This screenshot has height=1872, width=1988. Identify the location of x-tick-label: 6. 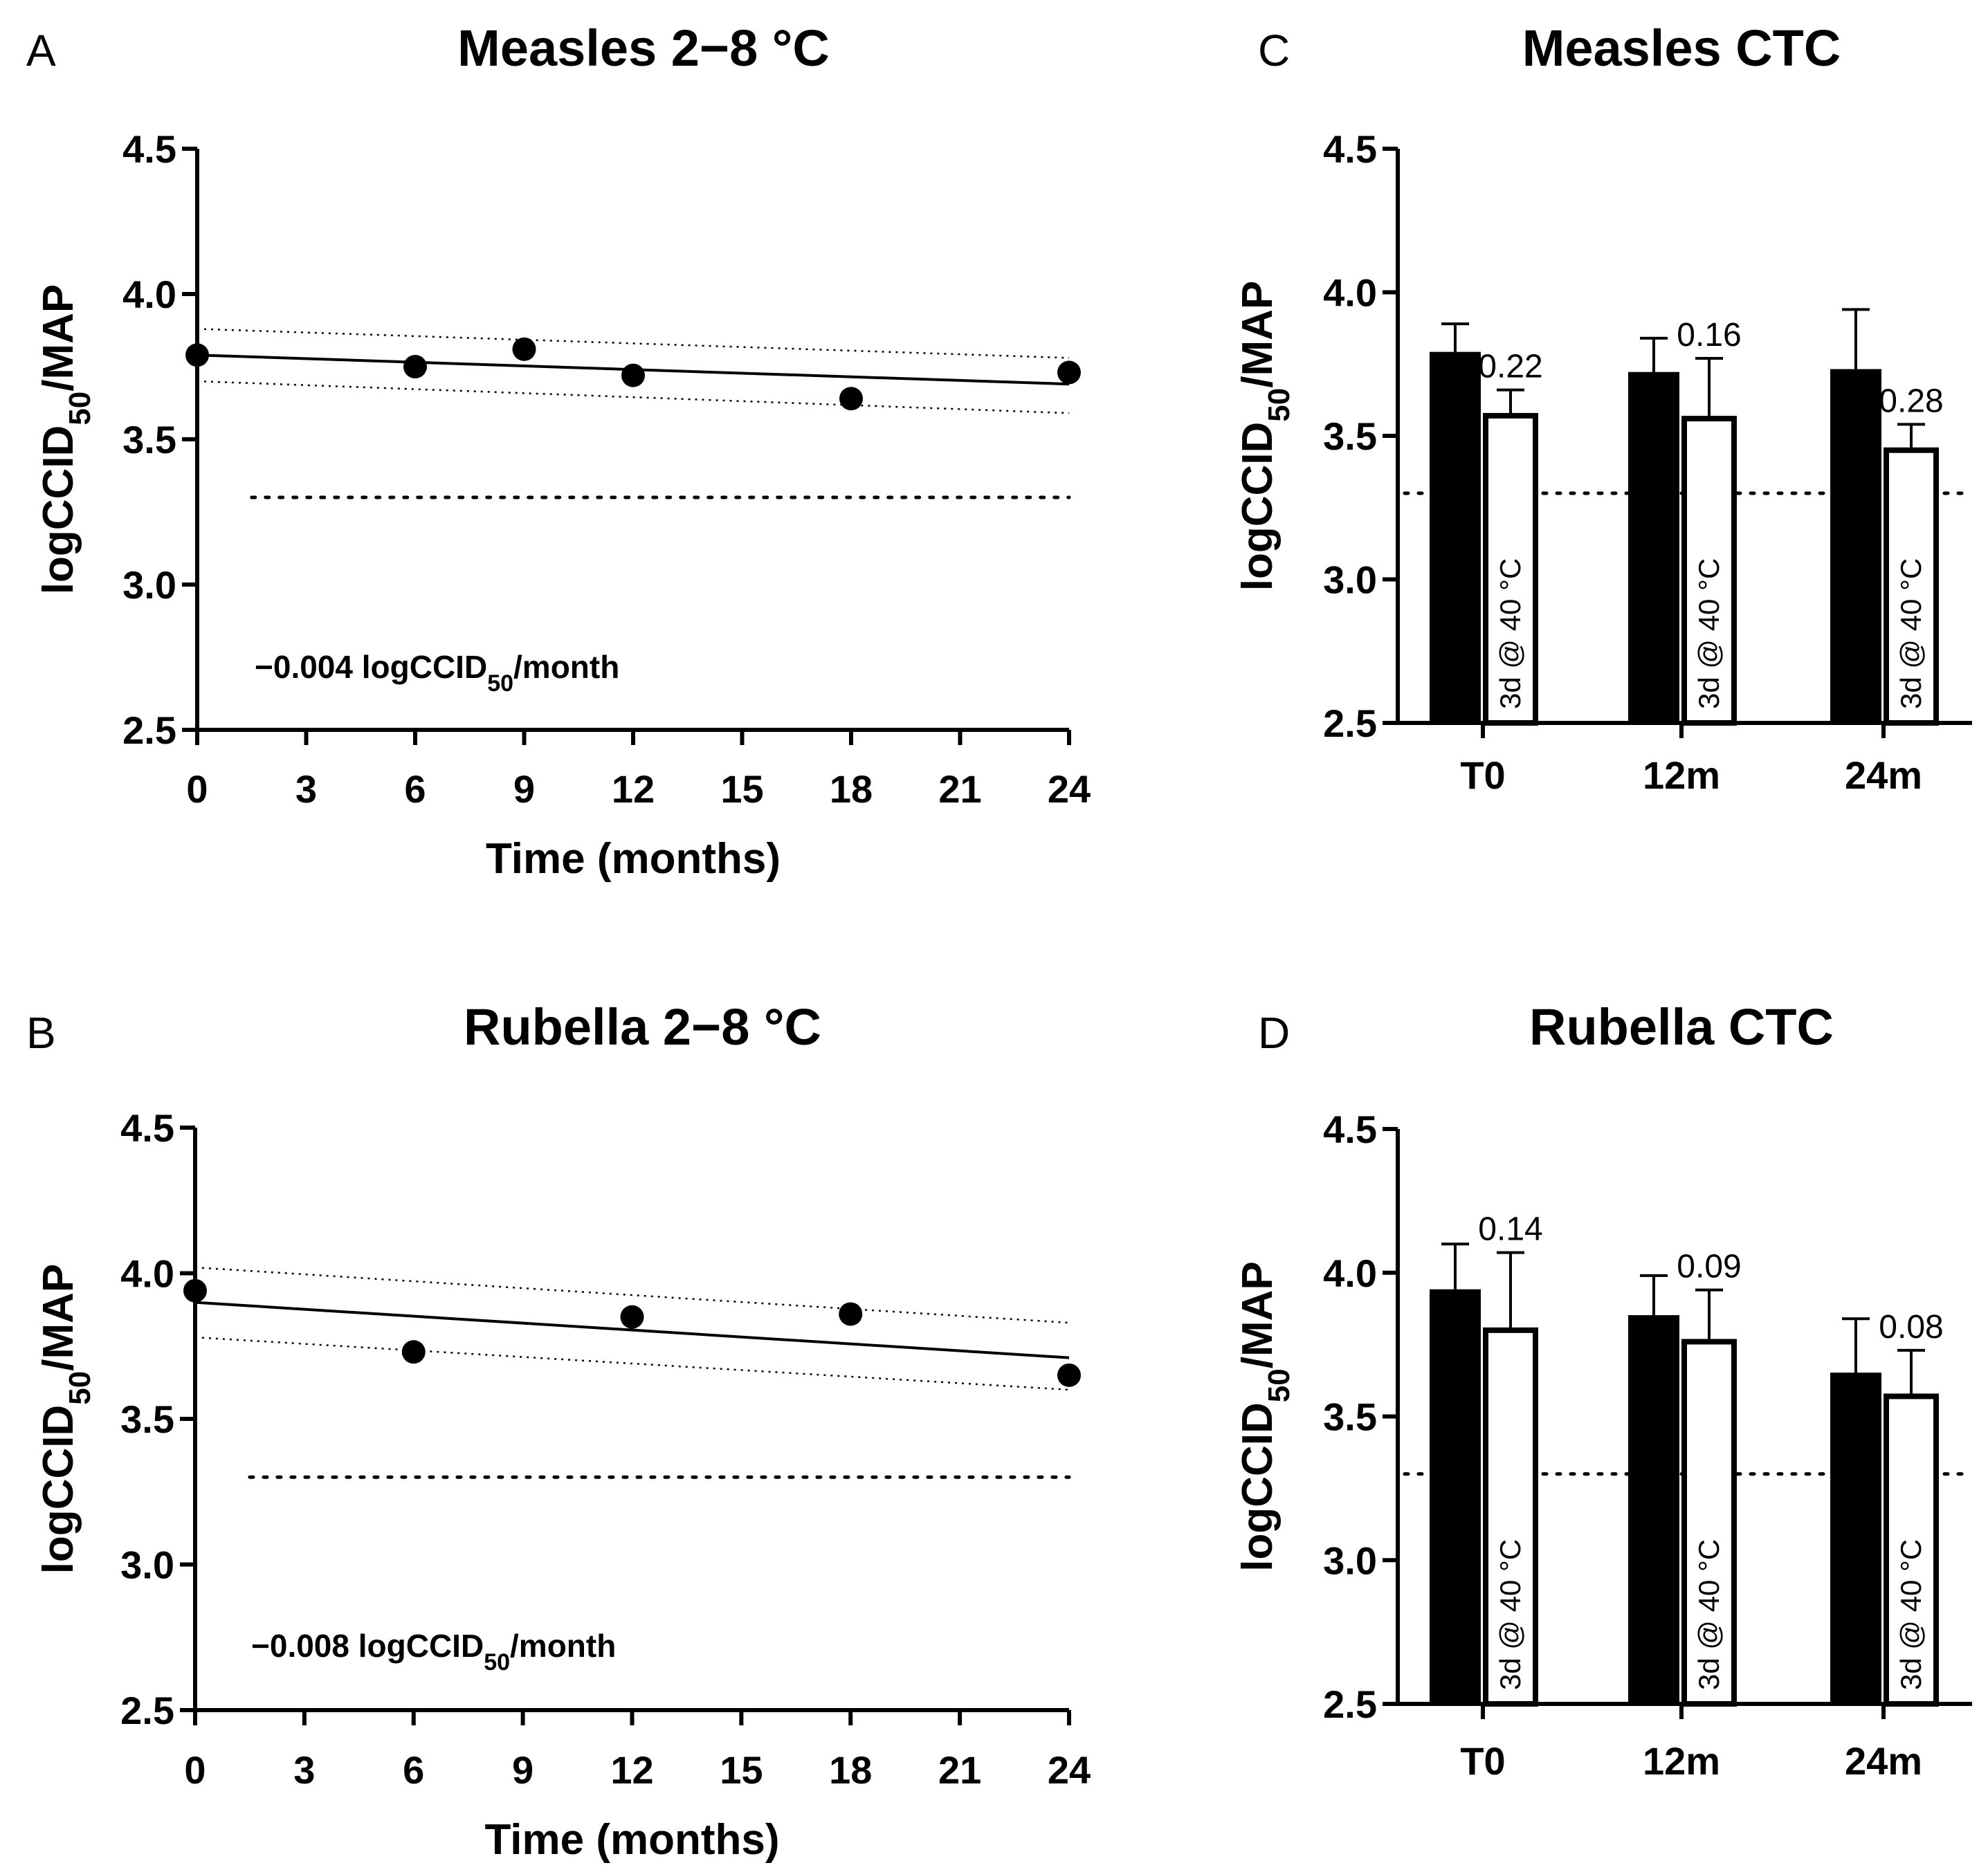
(415, 789).